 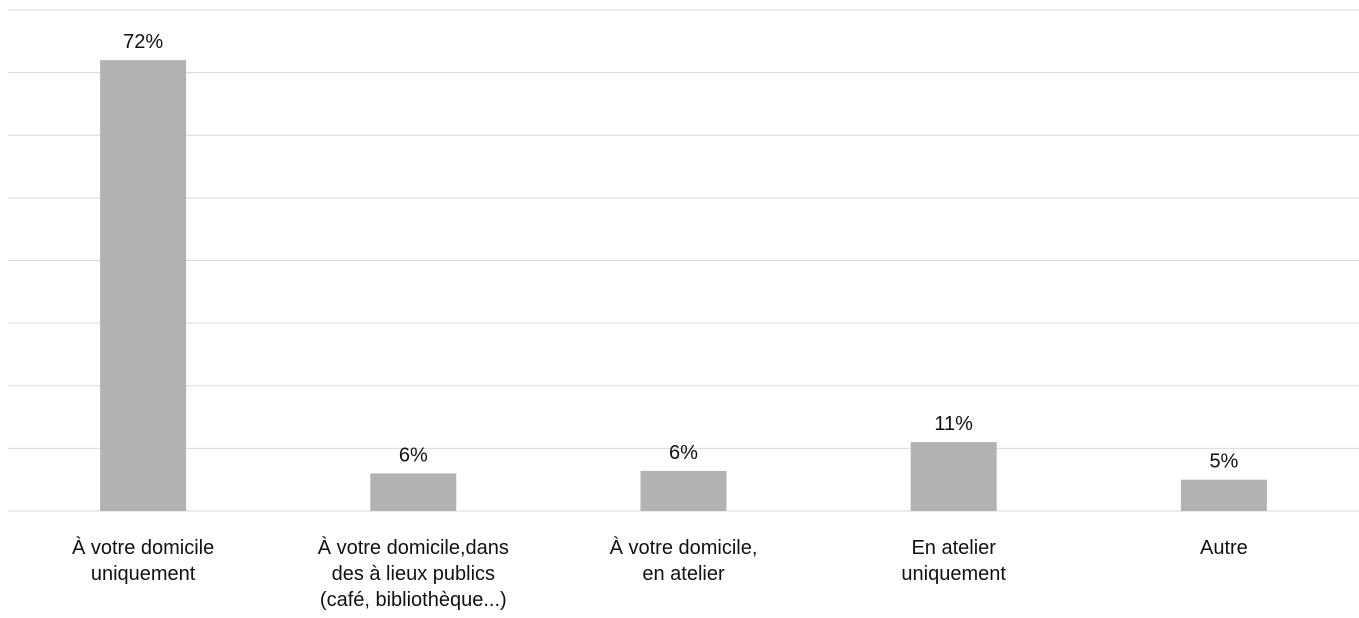 I want to click on x-tick-label: Autre, so click(x=1223, y=548).